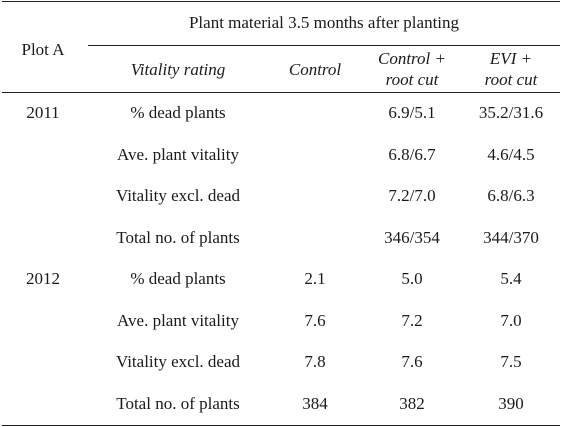 The width and height of the screenshot is (562, 427). Describe the element at coordinates (511, 154) in the screenshot. I see `cell-evi-root: 4.6/4.5` at that location.